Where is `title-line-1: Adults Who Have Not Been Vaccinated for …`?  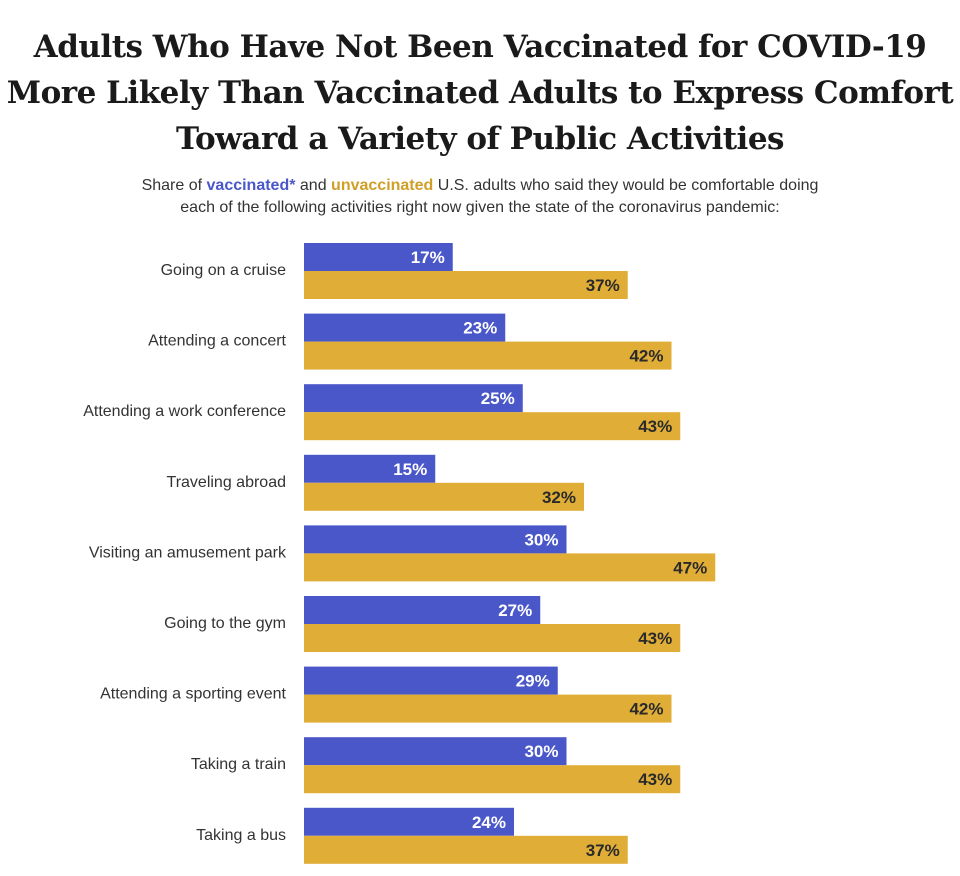 title-line-1: Adults Who Have Not Been Vaccinated for … is located at coordinates (480, 47).